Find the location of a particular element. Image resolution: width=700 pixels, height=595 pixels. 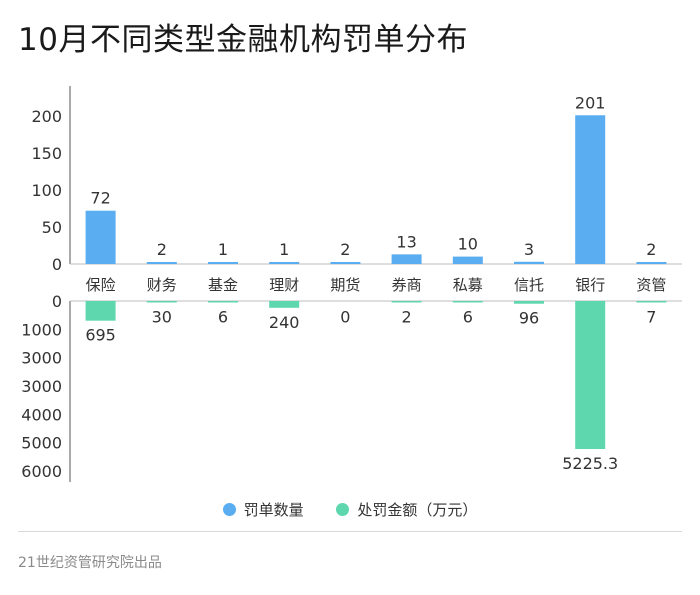

data-label-count: 201 is located at coordinates (590, 102).